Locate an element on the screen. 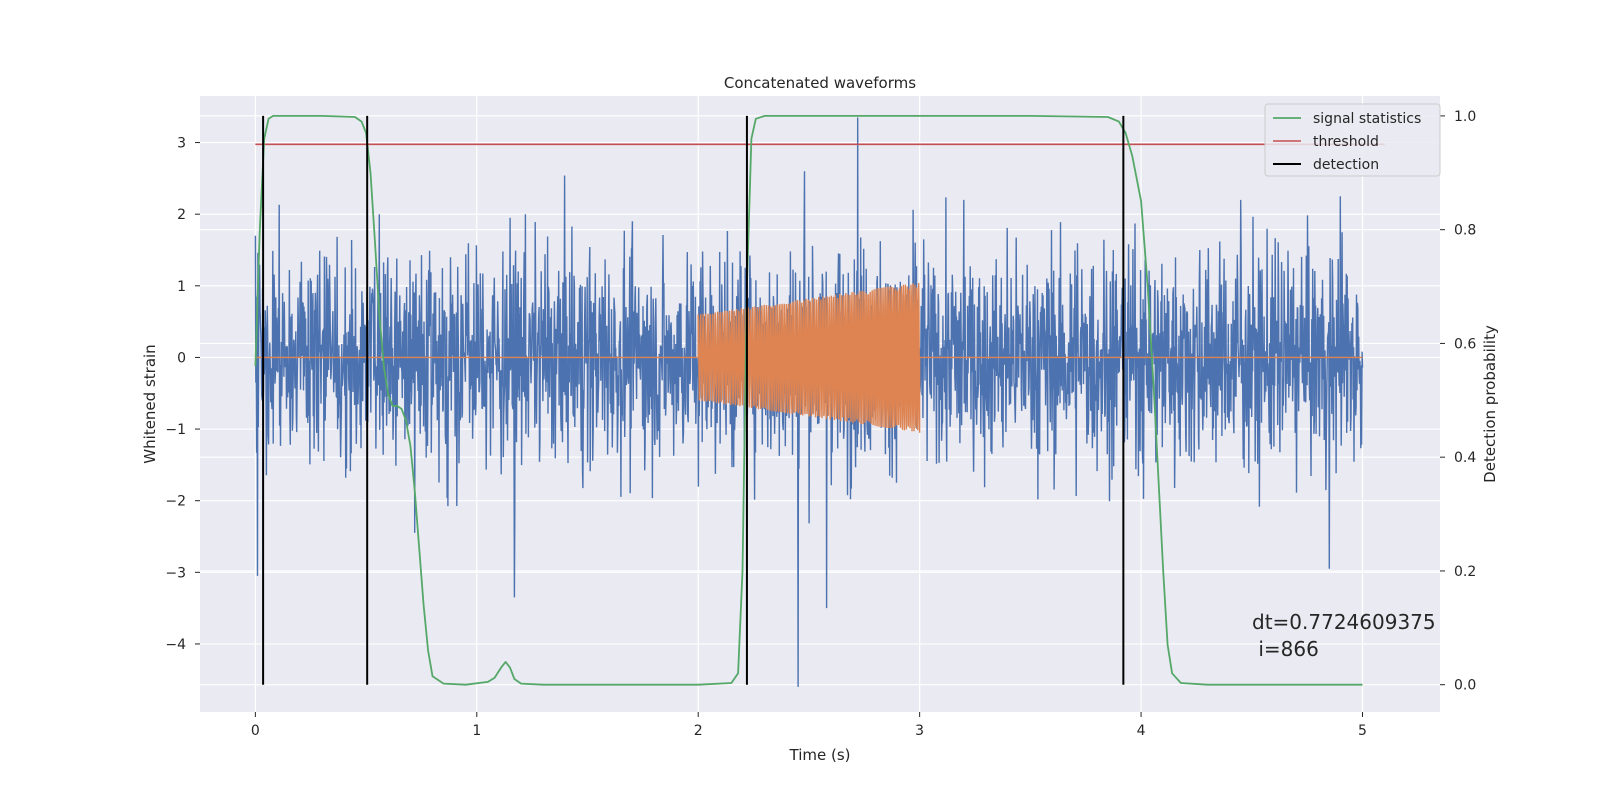 The height and width of the screenshot is (800, 1600). chart-title: Concatenated waveforms is located at coordinates (820, 83).